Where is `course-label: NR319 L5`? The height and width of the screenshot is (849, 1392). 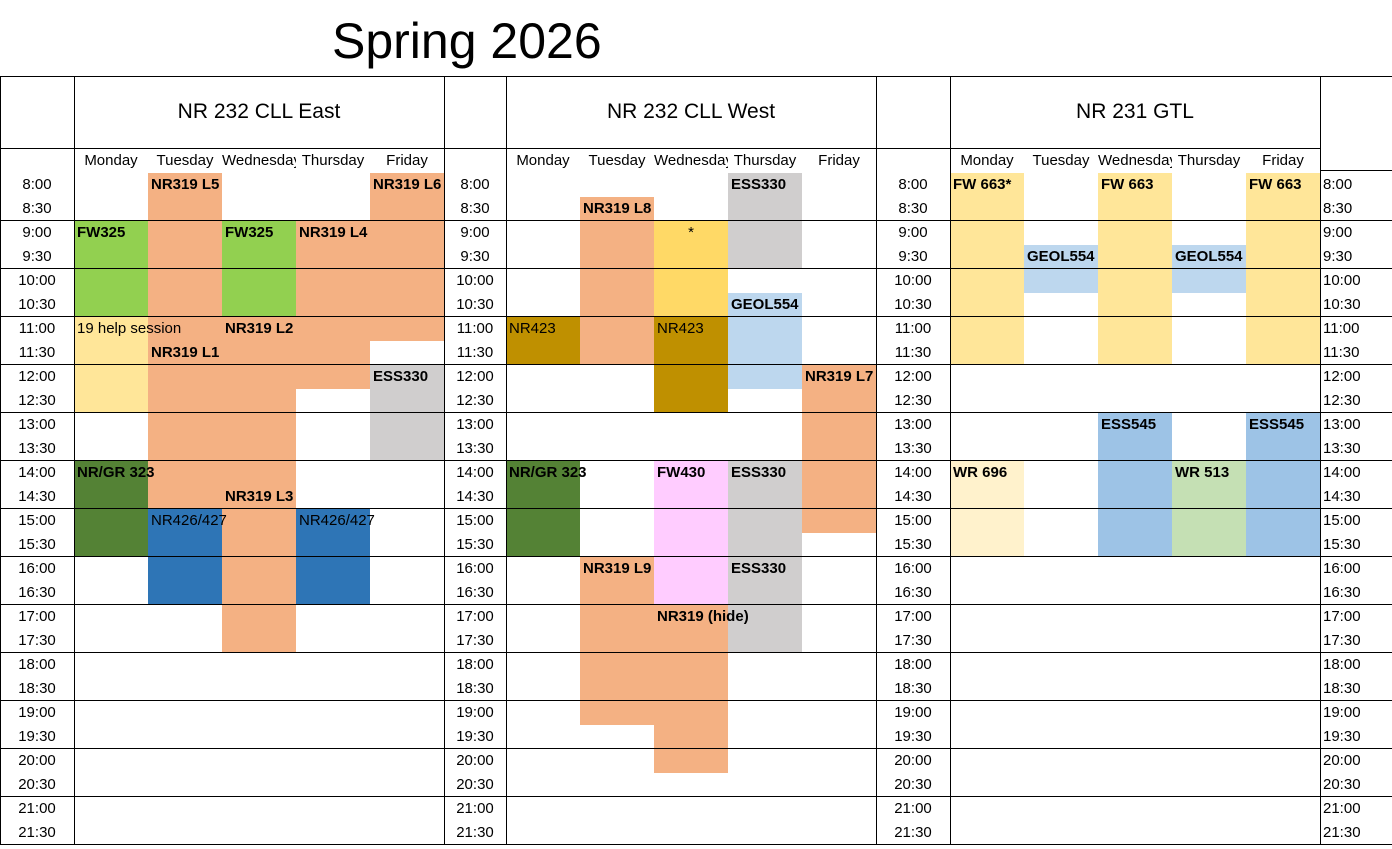
course-label: NR319 L5 is located at coordinates (185, 184).